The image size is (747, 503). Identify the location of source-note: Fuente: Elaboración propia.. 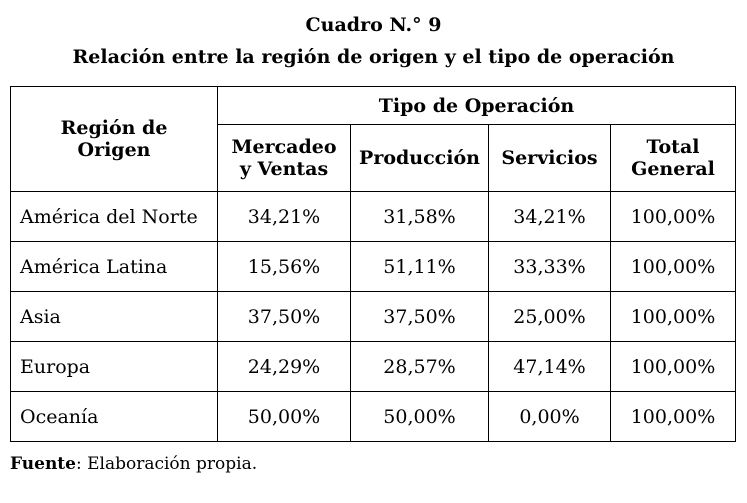
(133, 464).